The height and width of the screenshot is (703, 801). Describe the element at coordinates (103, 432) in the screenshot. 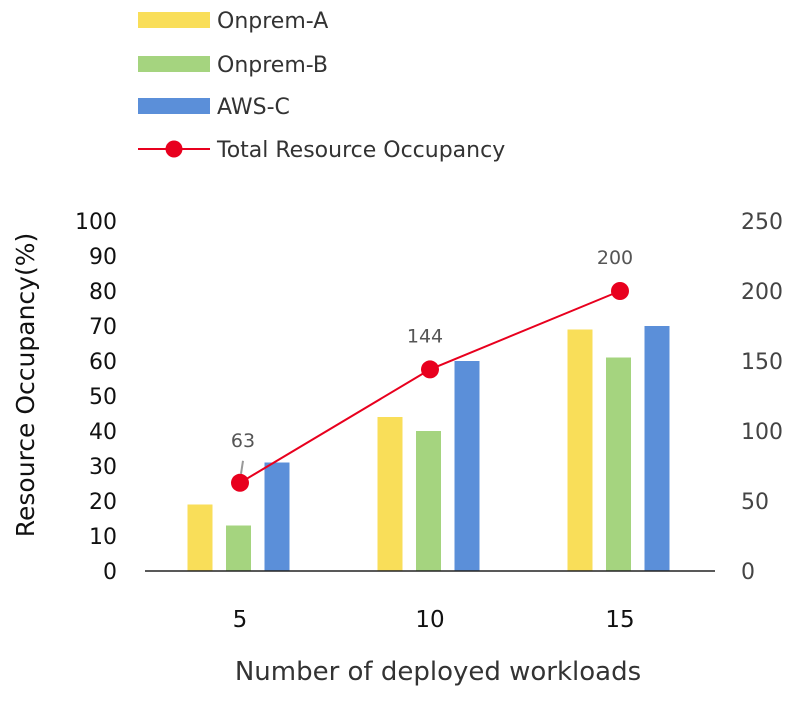

I see `y-tick-label: 40` at that location.